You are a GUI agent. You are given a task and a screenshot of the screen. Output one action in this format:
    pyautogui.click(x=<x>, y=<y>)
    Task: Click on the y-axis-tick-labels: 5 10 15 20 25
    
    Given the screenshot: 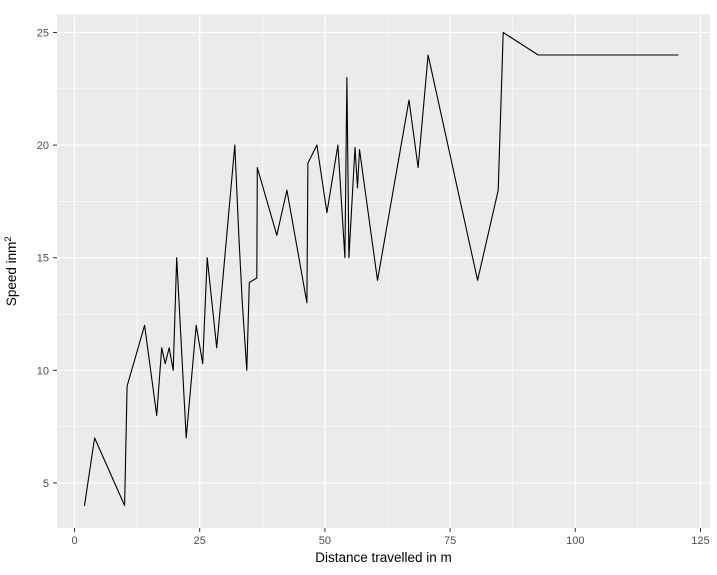 What is the action you would take?
    pyautogui.click(x=43, y=259)
    